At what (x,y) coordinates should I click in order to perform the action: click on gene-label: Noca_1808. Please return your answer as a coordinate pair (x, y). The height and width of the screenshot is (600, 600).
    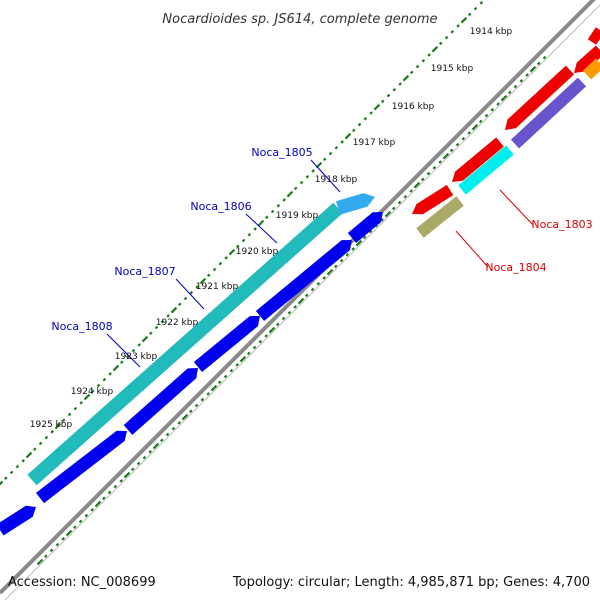
    Looking at the image, I should click on (81, 326).